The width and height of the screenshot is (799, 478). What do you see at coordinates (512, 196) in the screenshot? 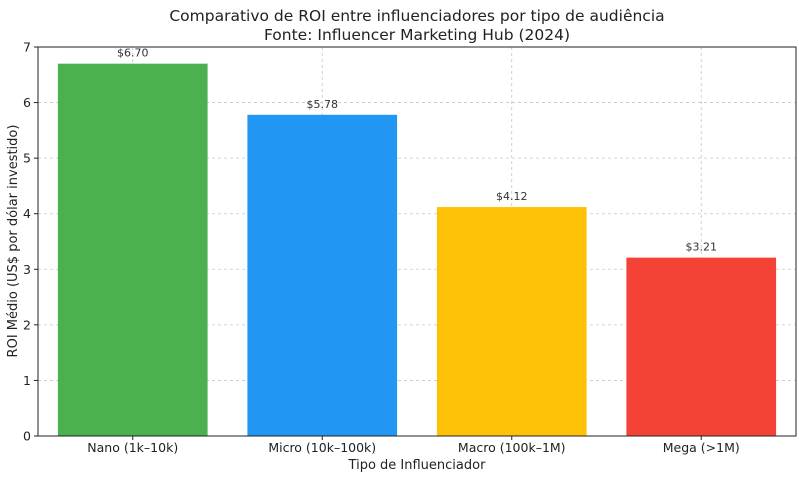
I see `bar-value-label: $4.12` at bounding box center [512, 196].